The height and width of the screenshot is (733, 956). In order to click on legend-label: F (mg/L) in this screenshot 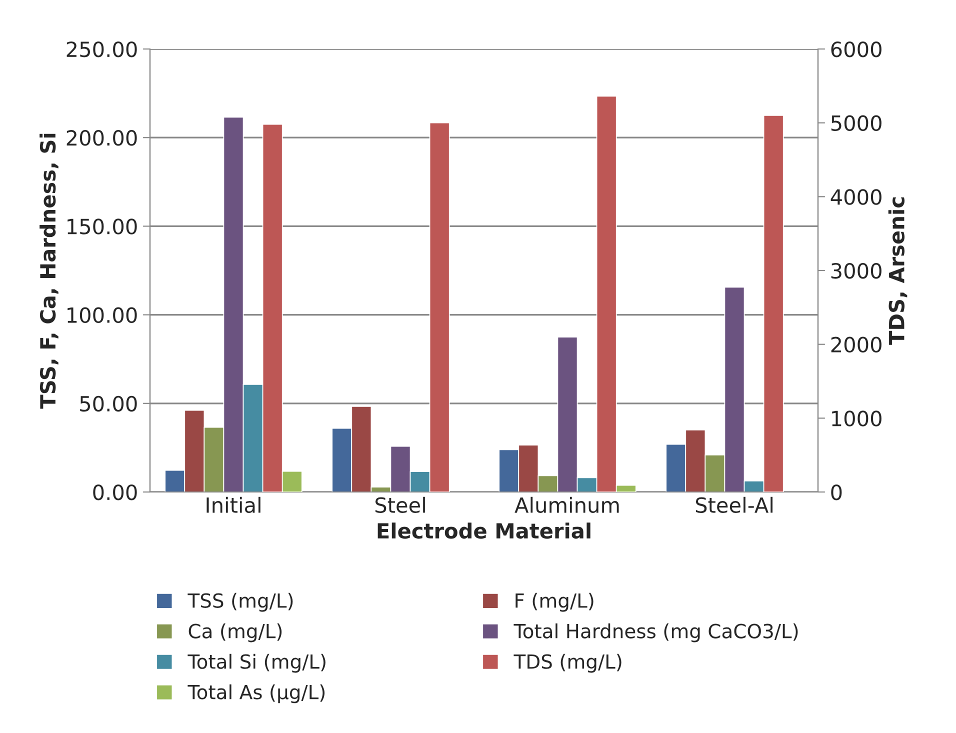, I will do `click(555, 602)`.